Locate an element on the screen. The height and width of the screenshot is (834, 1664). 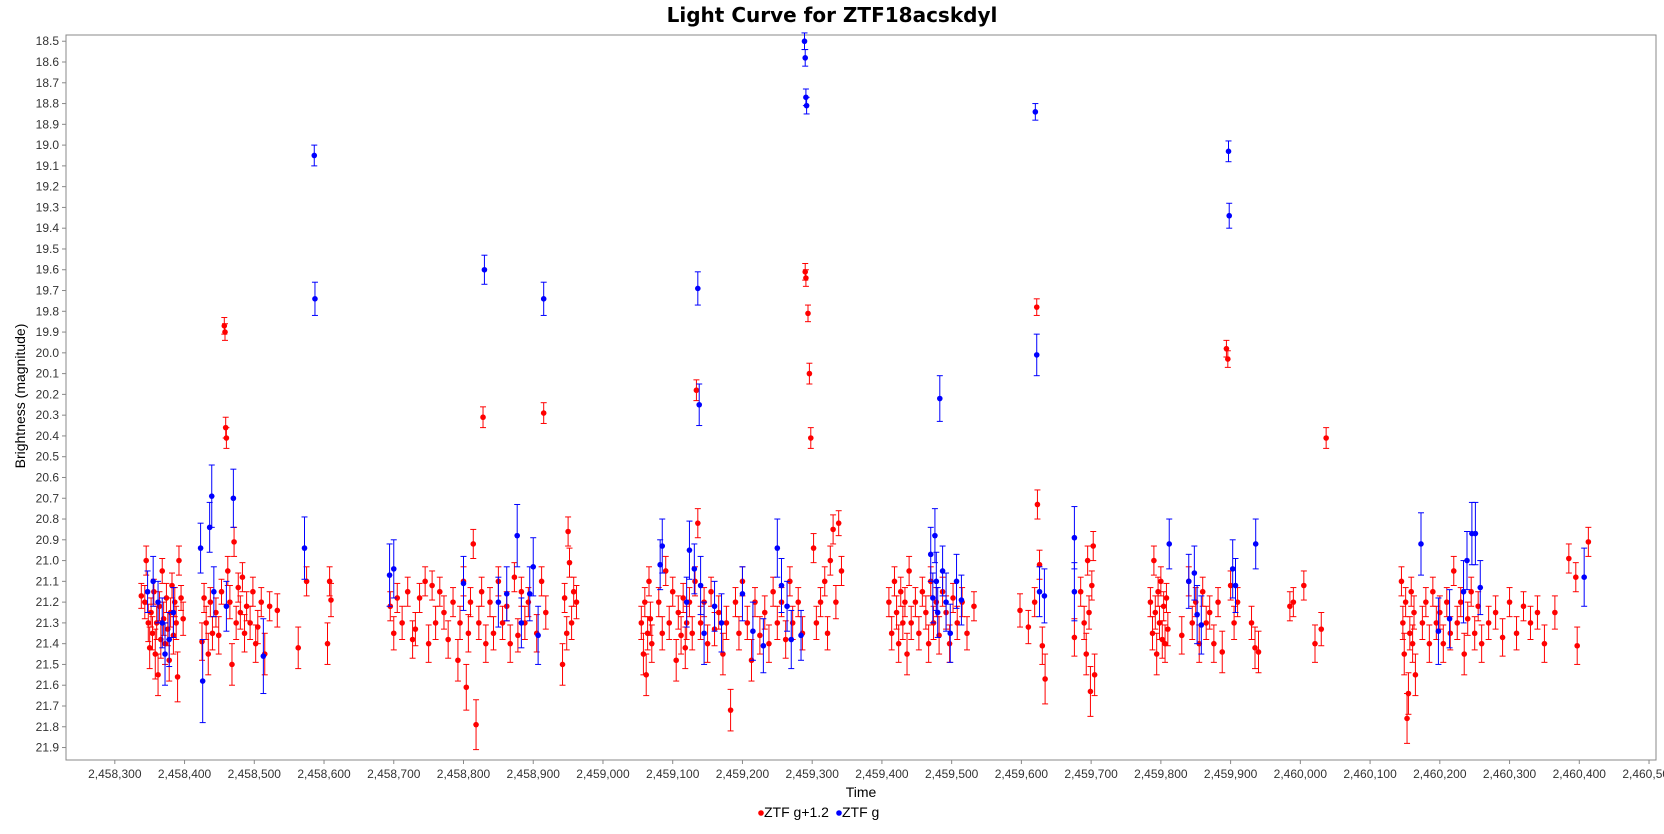
y-tick-label: 21.6 is located at coordinates (48, 685).